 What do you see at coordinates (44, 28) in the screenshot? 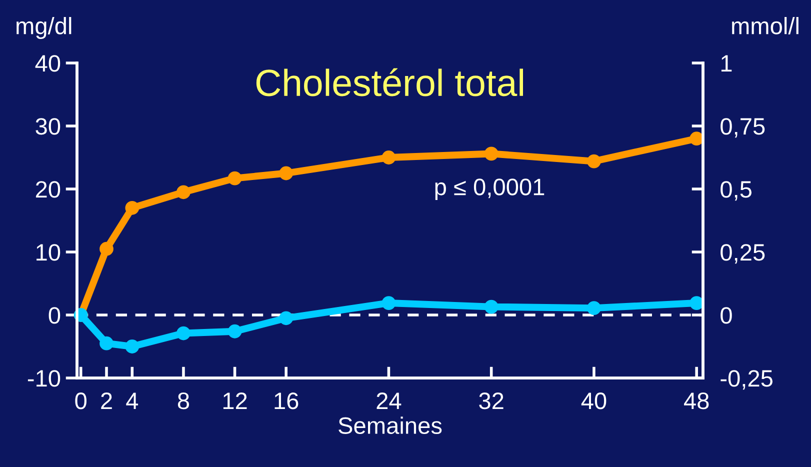
I see `y-axis-title: mg/dl` at bounding box center [44, 28].